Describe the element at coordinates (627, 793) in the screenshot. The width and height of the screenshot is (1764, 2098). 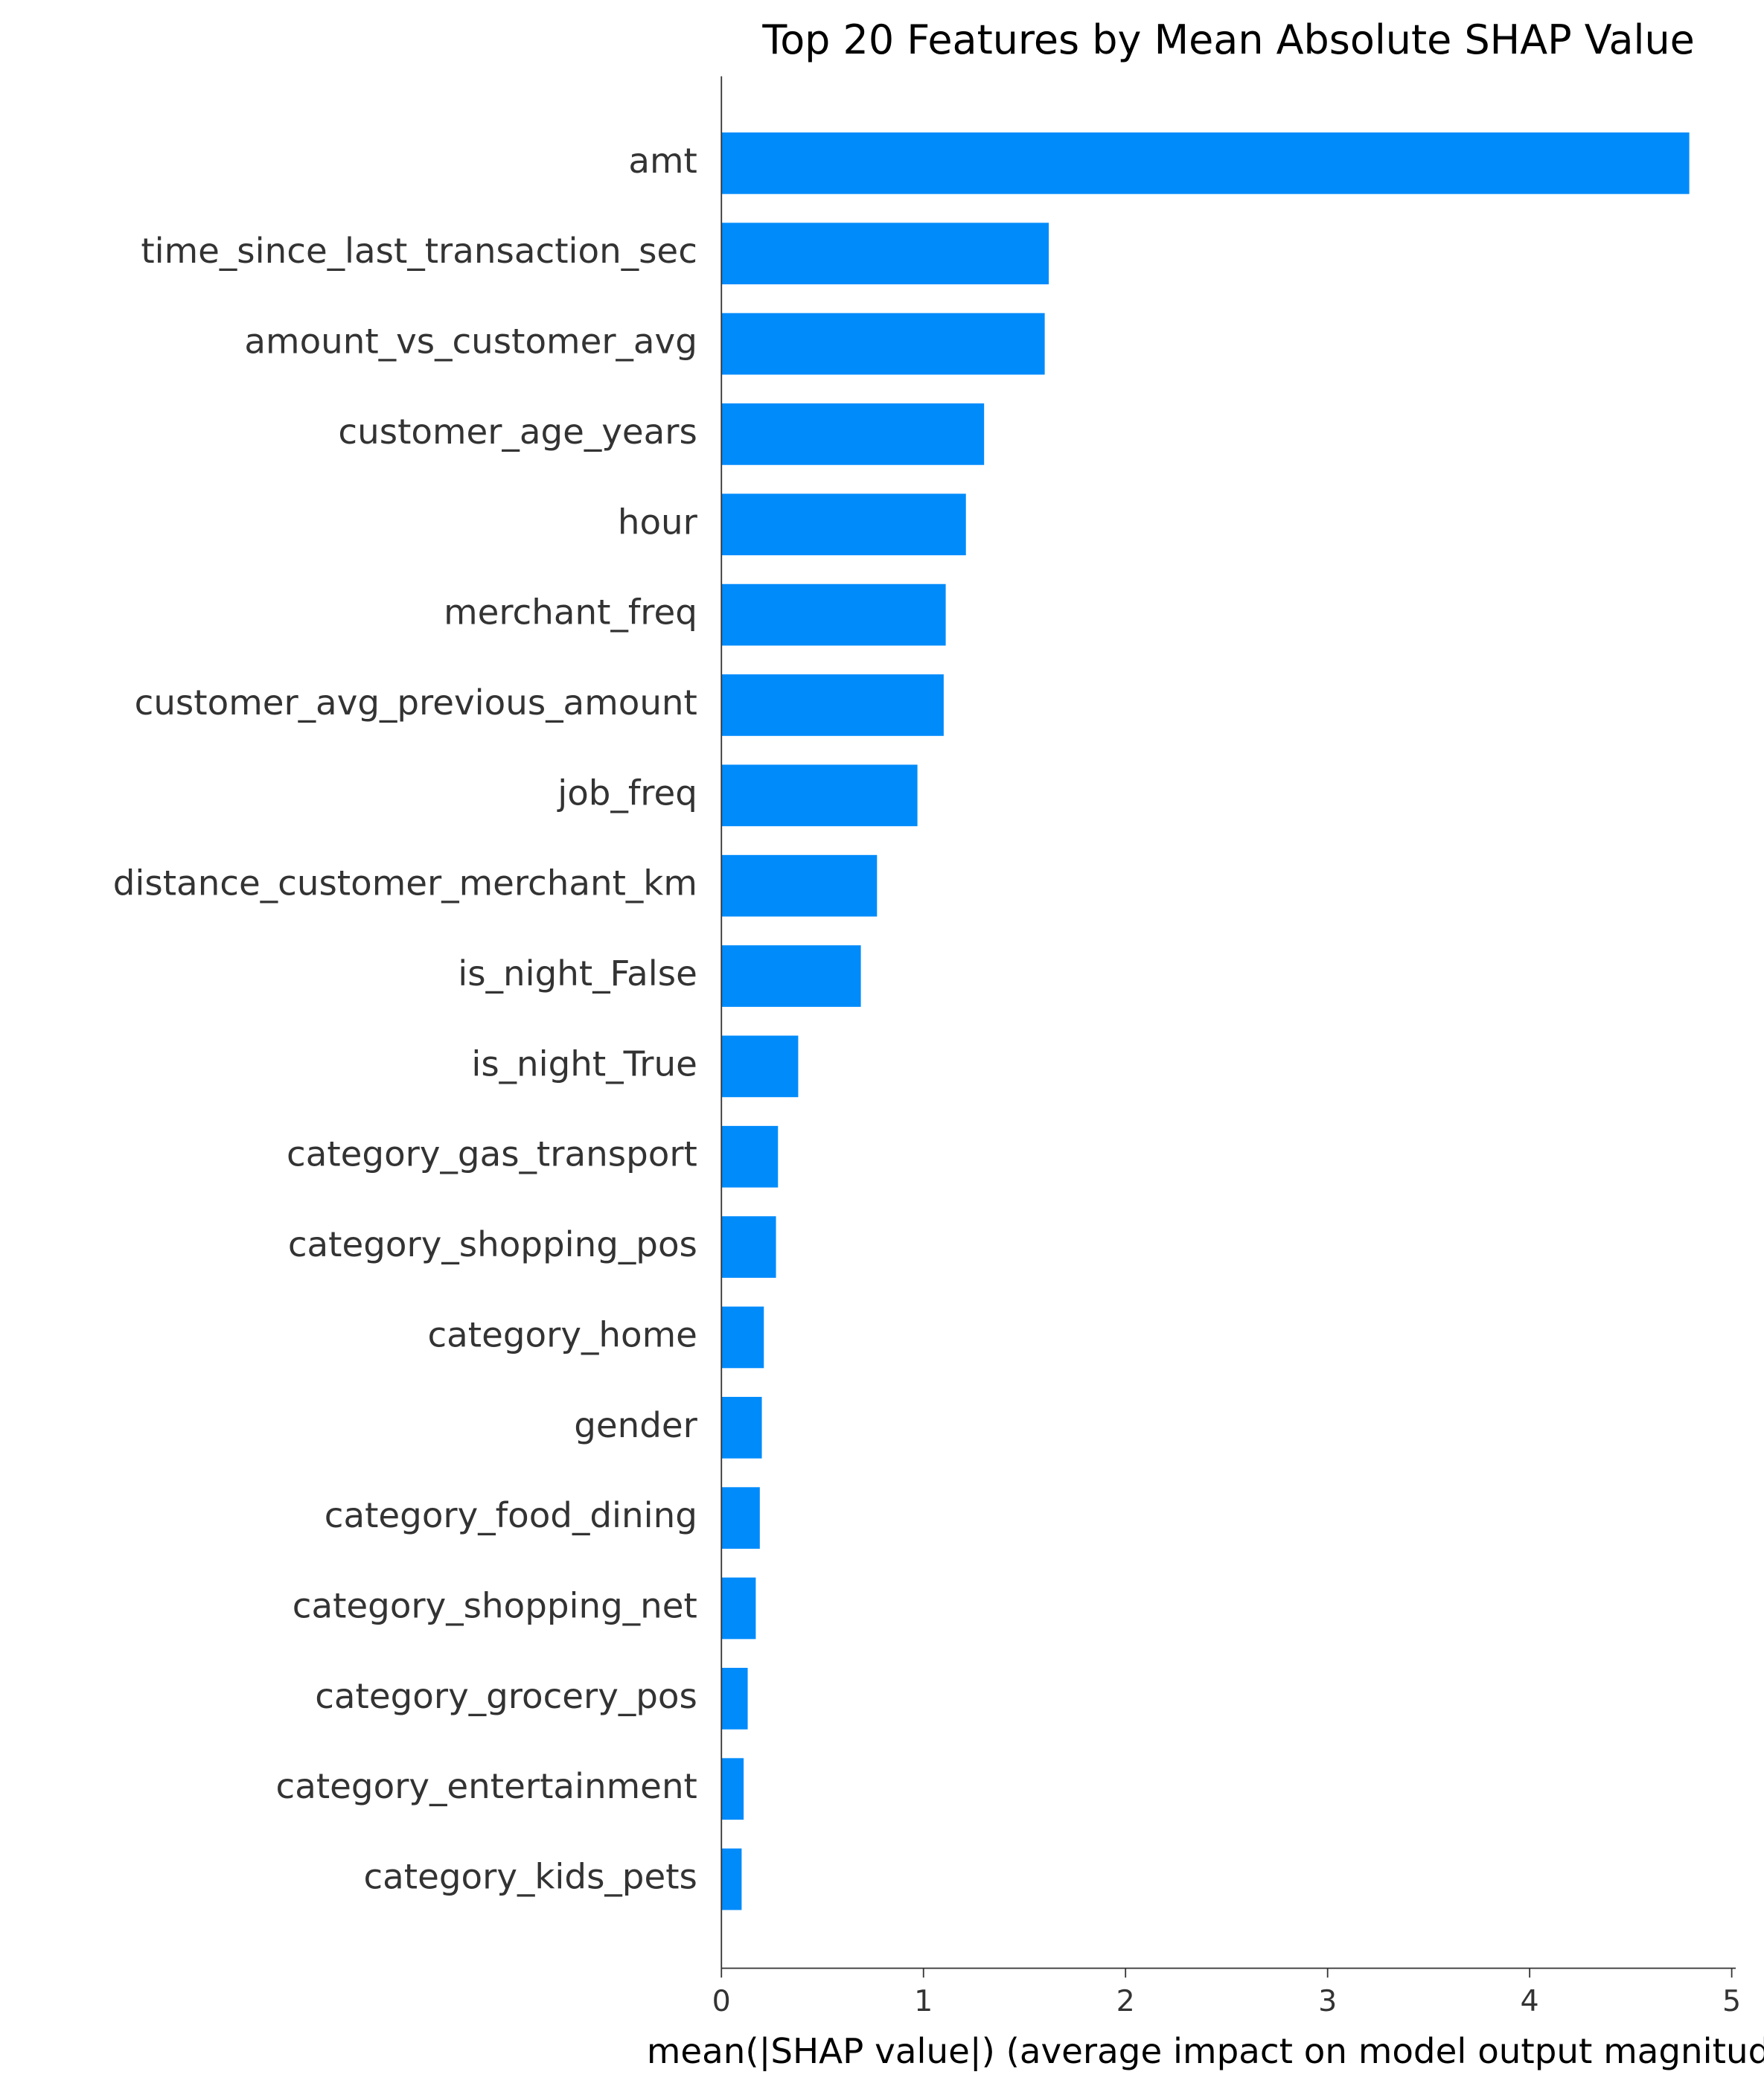
I see `y-tick-label: job_freq` at that location.